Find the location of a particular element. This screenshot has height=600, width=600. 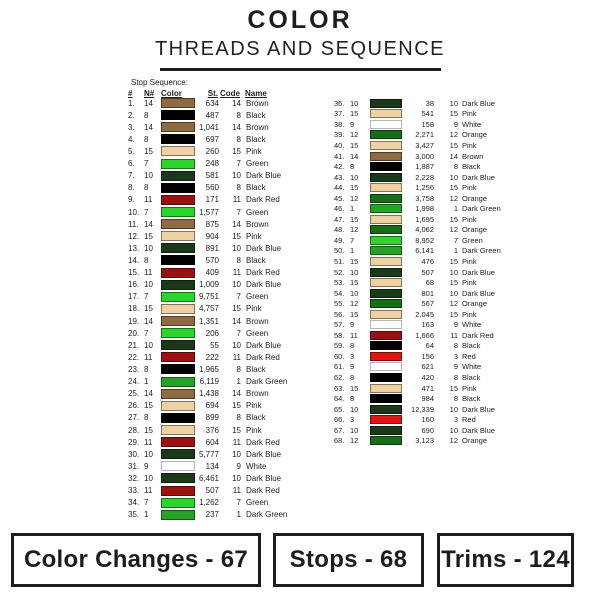

stitch-count: 1,577 is located at coordinates (208, 212).